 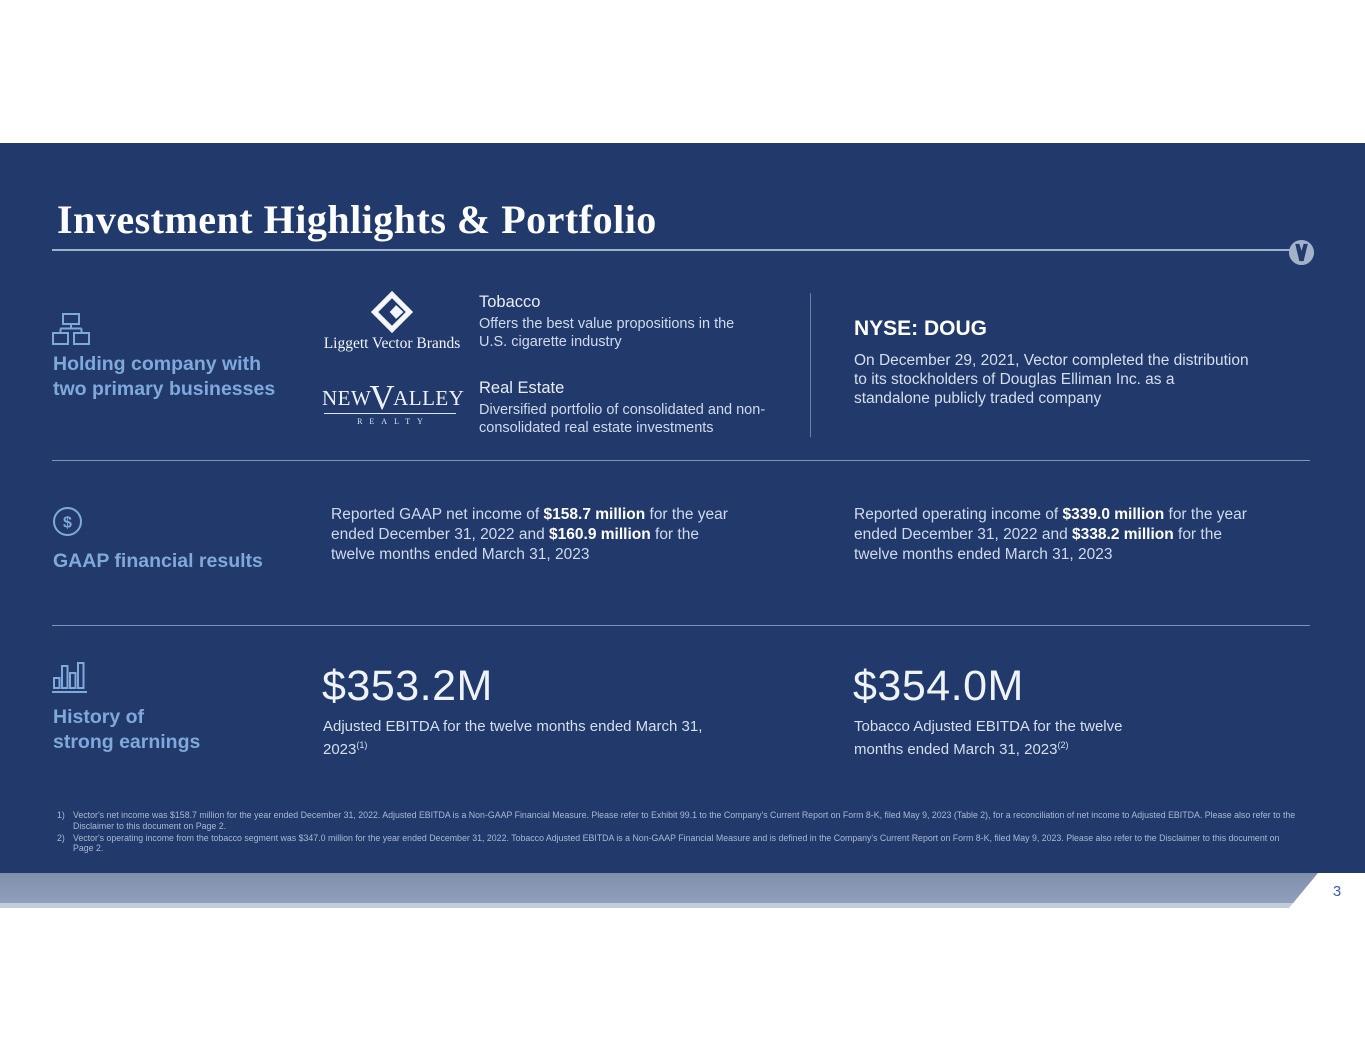 What do you see at coordinates (392, 343) in the screenshot?
I see `liggett-logo-text: Liggett Vector Brands` at bounding box center [392, 343].